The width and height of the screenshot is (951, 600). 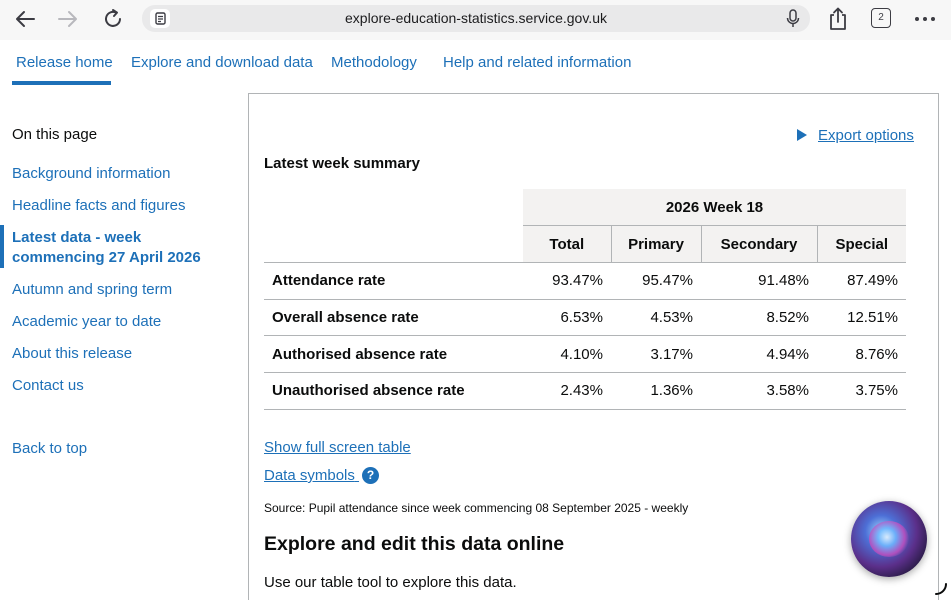 I want to click on sidebar-item-headline: Headline facts and figures, so click(x=99, y=205).